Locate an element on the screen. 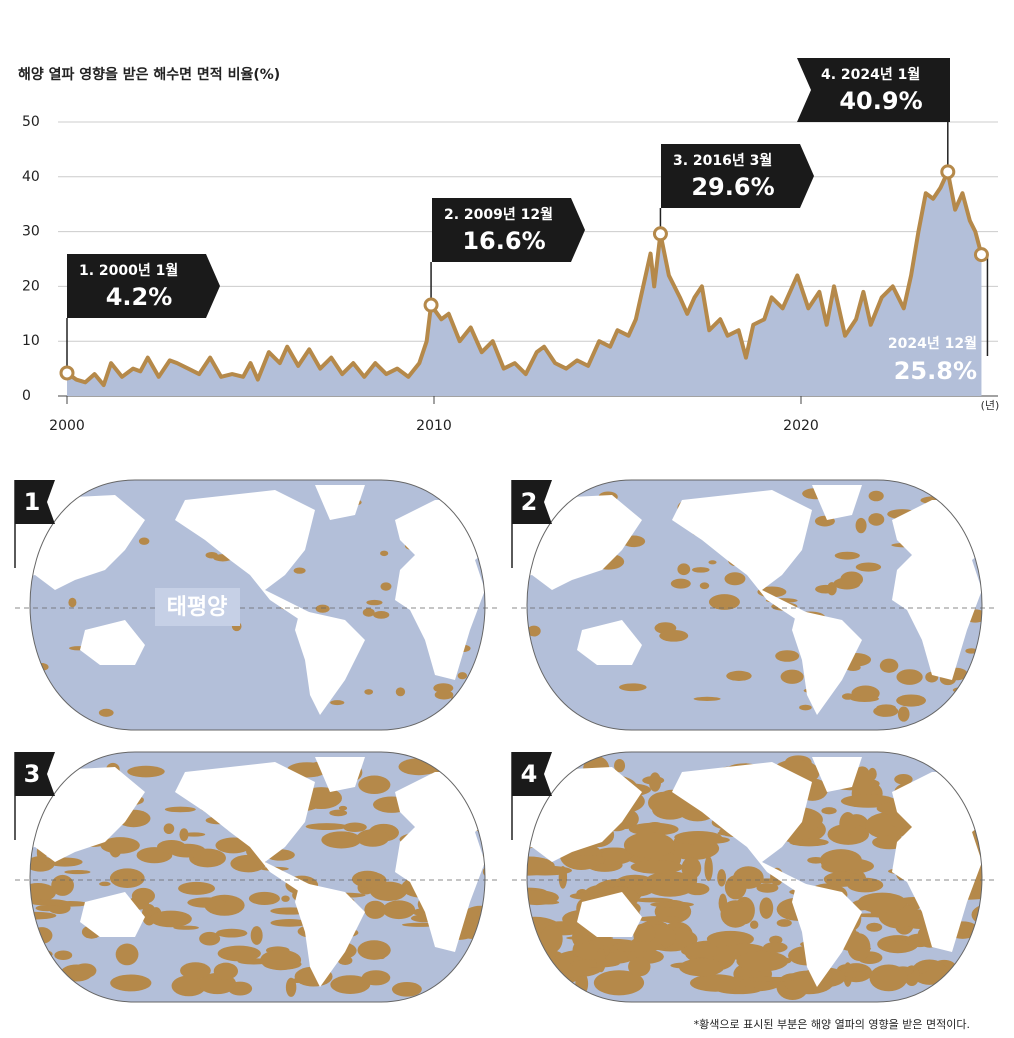 This screenshot has height=1038, width=1014. map-panel: 2 is located at coordinates (754, 605).